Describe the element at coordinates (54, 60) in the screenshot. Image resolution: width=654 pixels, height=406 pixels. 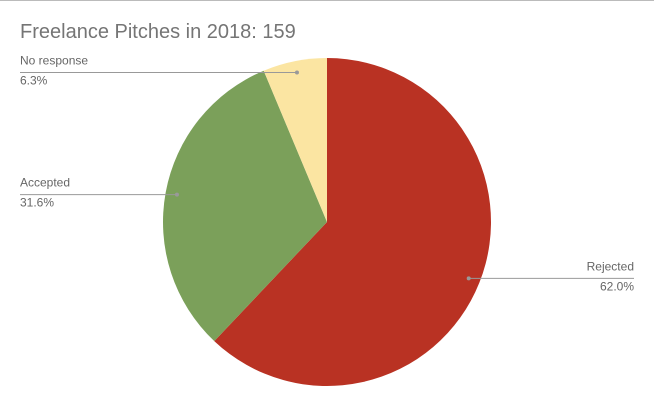
I see `slice-label: No response` at that location.